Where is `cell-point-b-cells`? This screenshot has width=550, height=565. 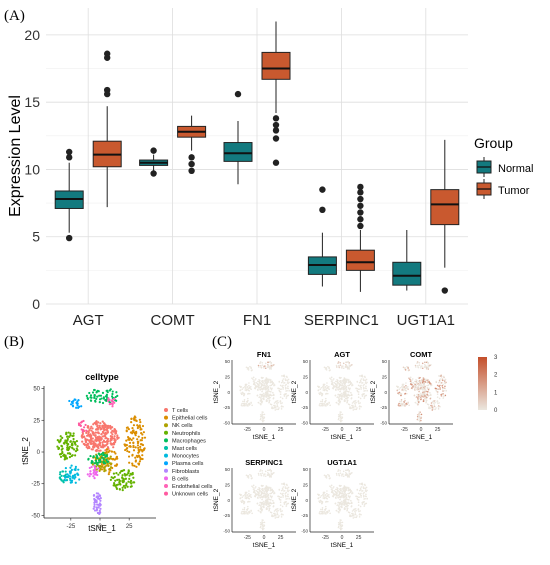
cell-point-b-cells is located at coordinates (87, 474).